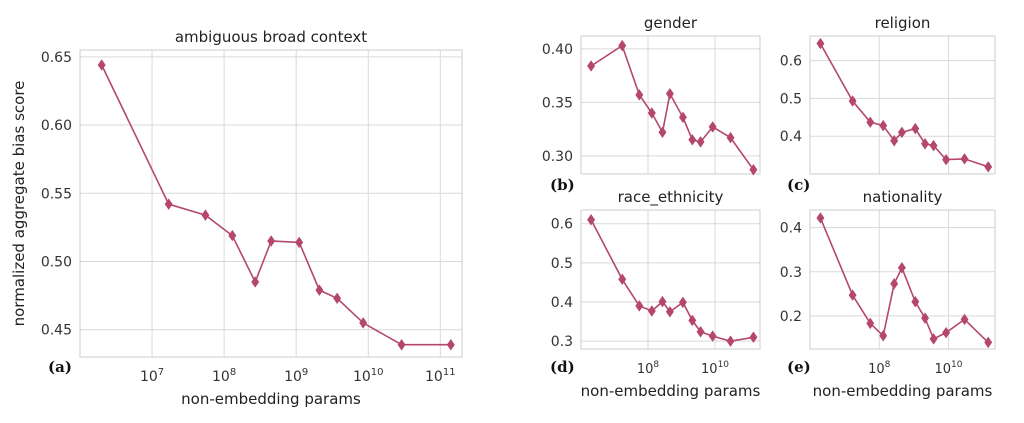 Image resolution: width=1024 pixels, height=423 pixels. I want to click on y-tick-label: 0.55, so click(56, 194).